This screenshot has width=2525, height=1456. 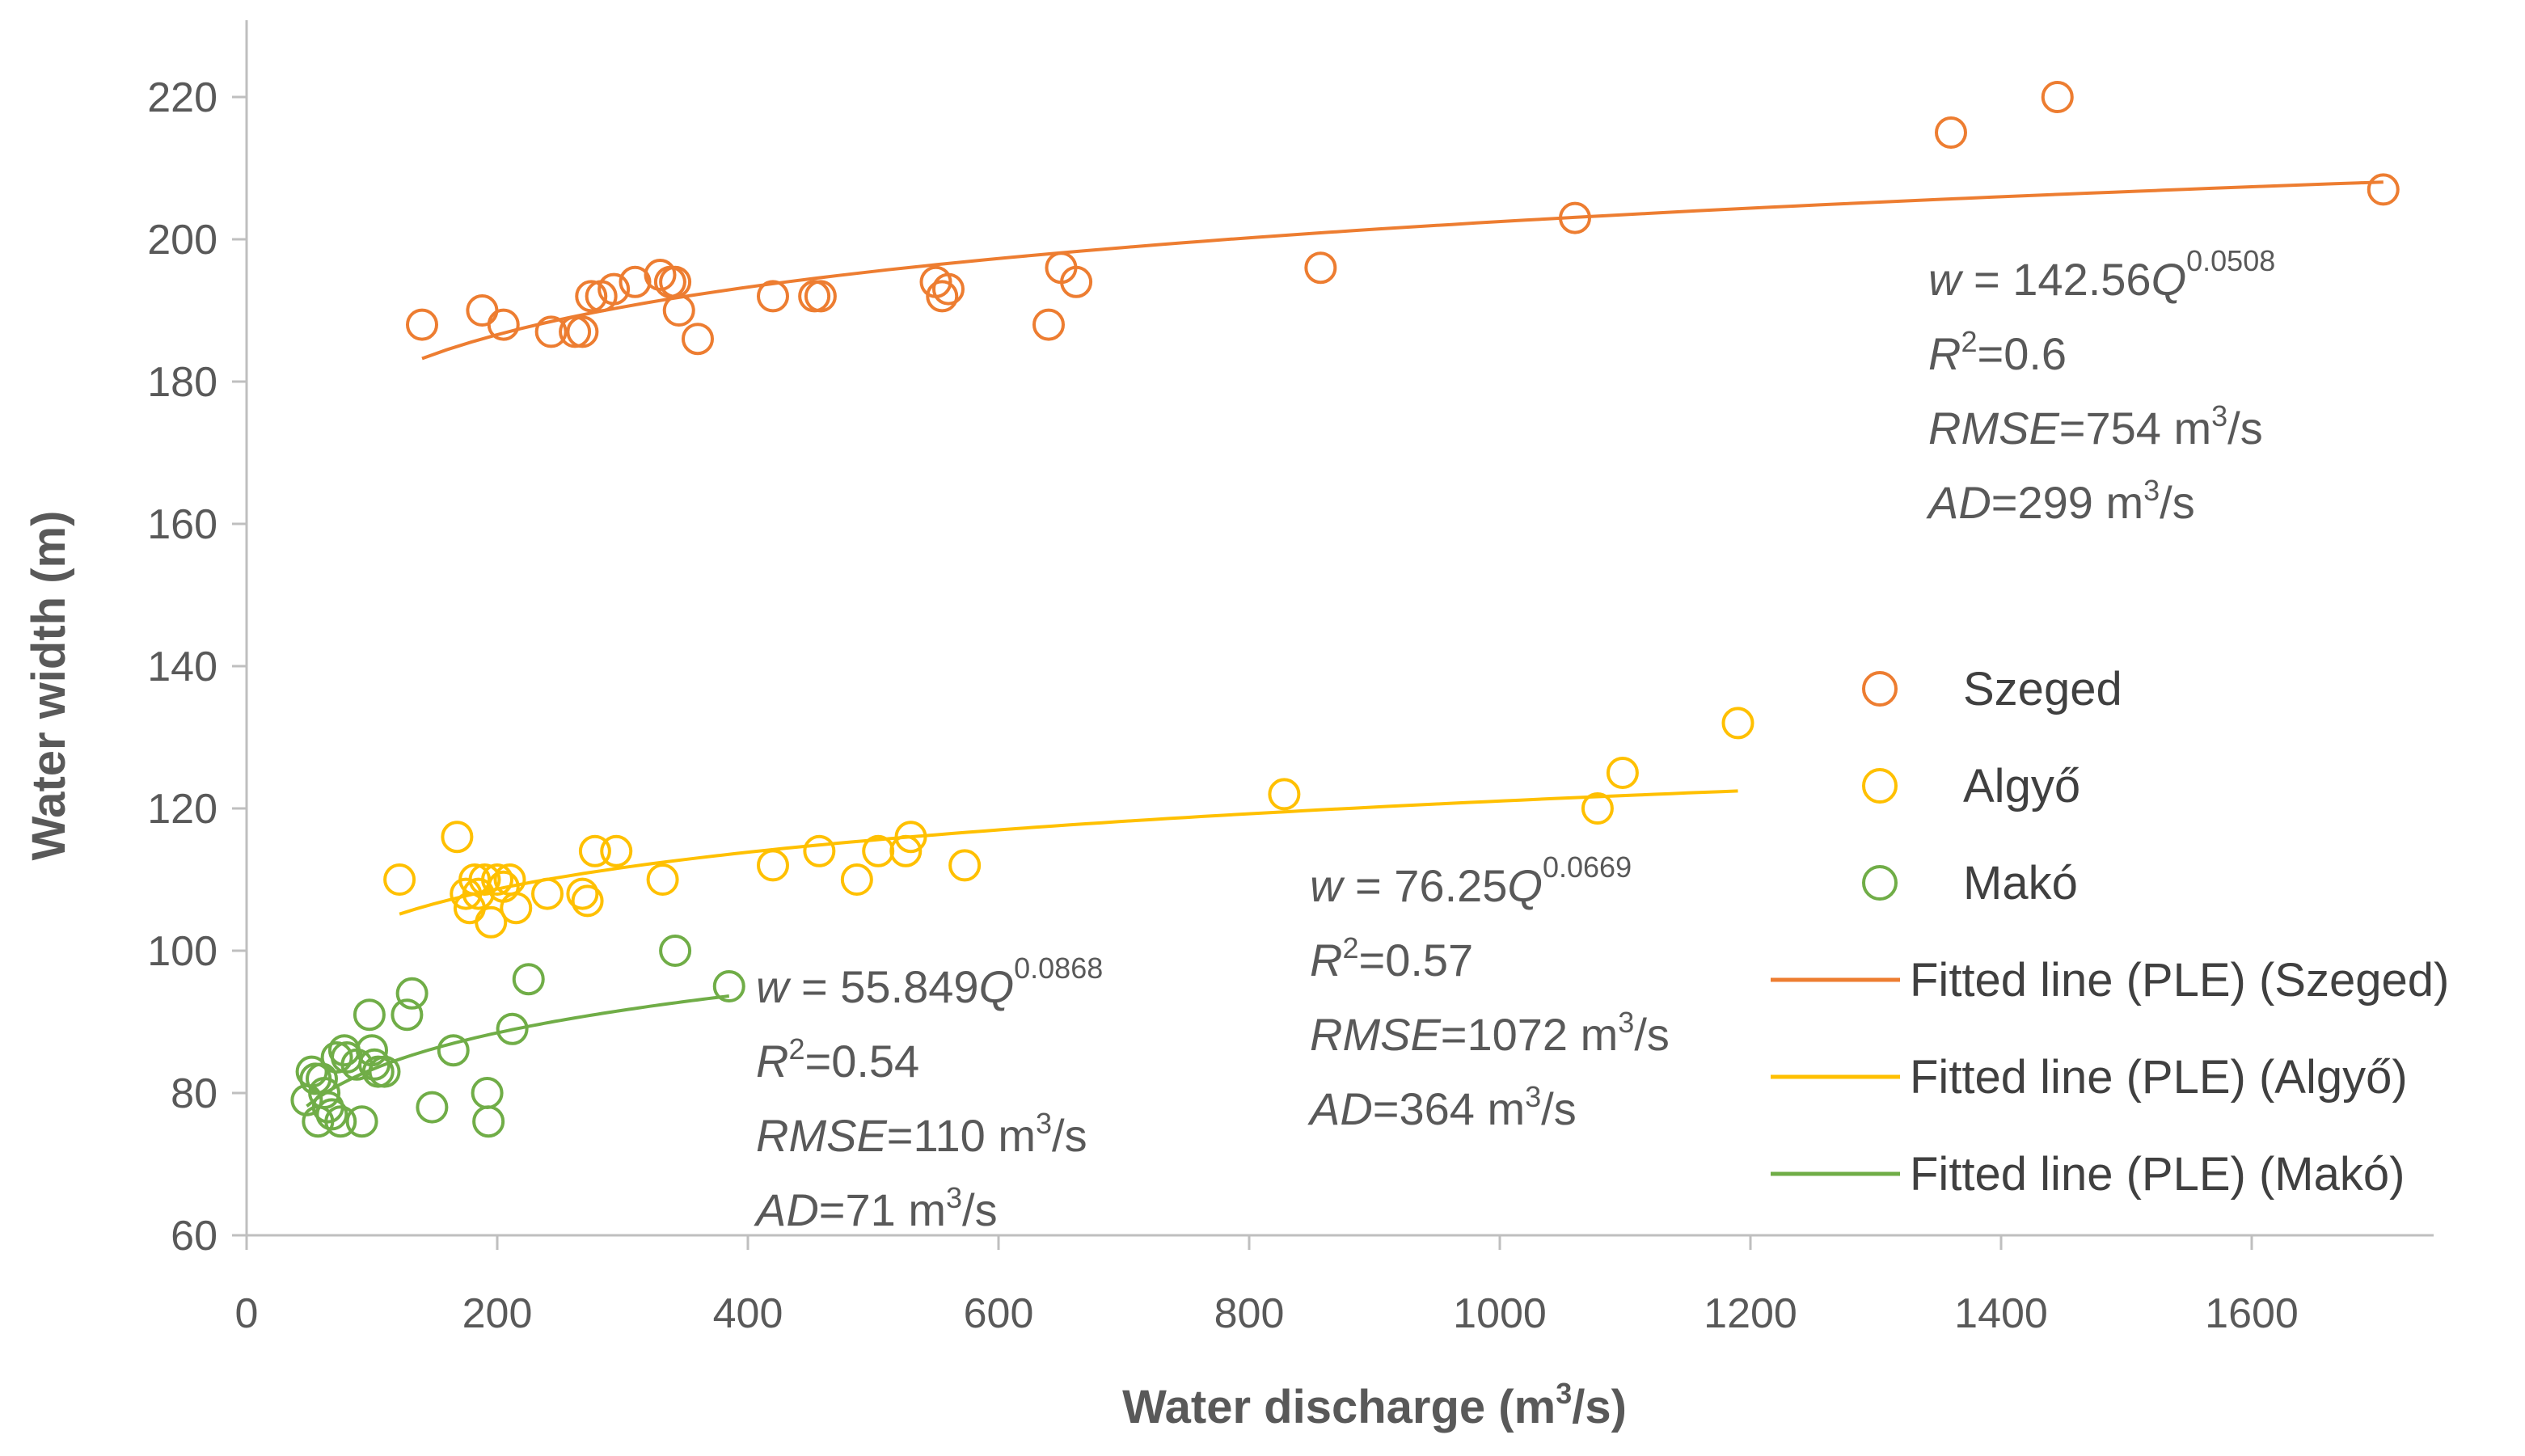 I want to click on y-tick-label: 200, so click(x=182, y=240).